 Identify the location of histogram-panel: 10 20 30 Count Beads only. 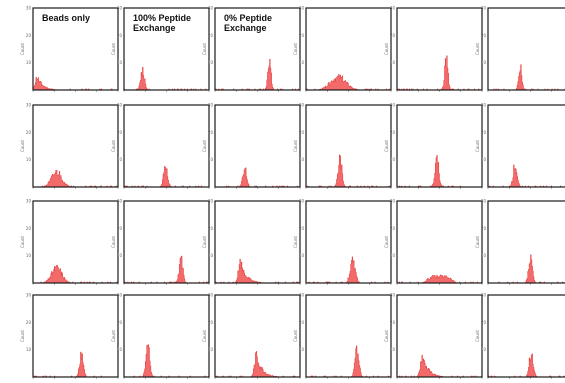
(69, 49).